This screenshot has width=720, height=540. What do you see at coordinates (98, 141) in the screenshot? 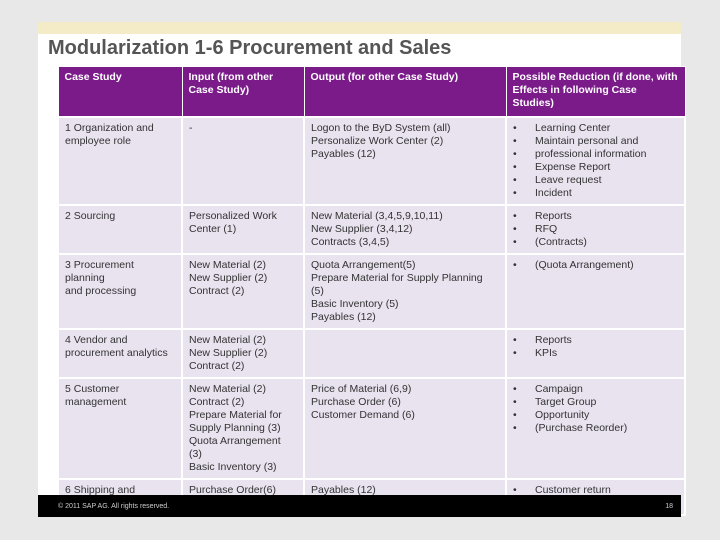
I see `case-line: employee role` at bounding box center [98, 141].